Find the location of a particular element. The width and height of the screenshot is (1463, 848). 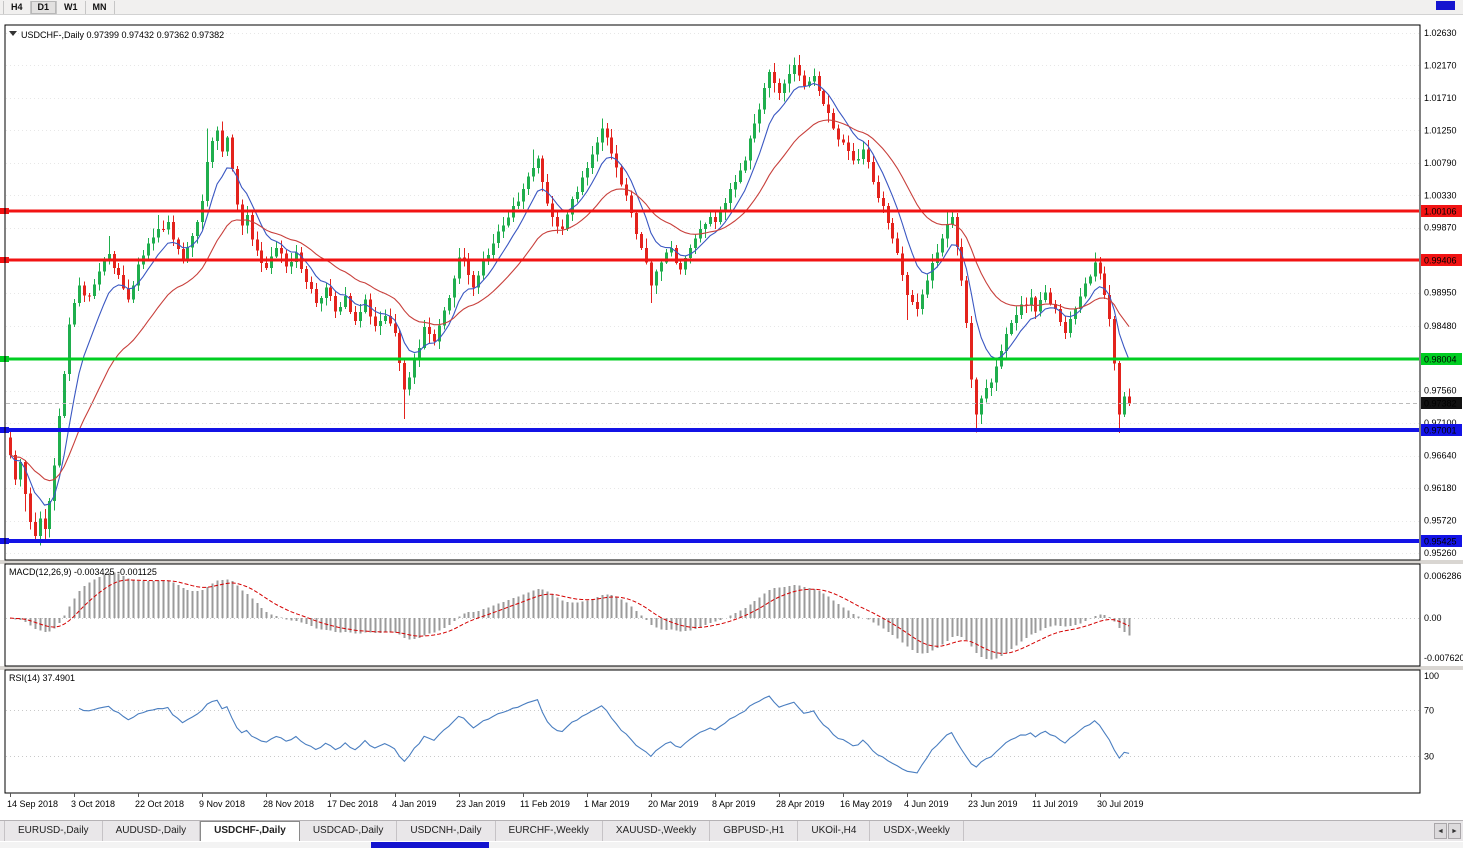

svg-text: 0.98480 is located at coordinates (1440, 326).